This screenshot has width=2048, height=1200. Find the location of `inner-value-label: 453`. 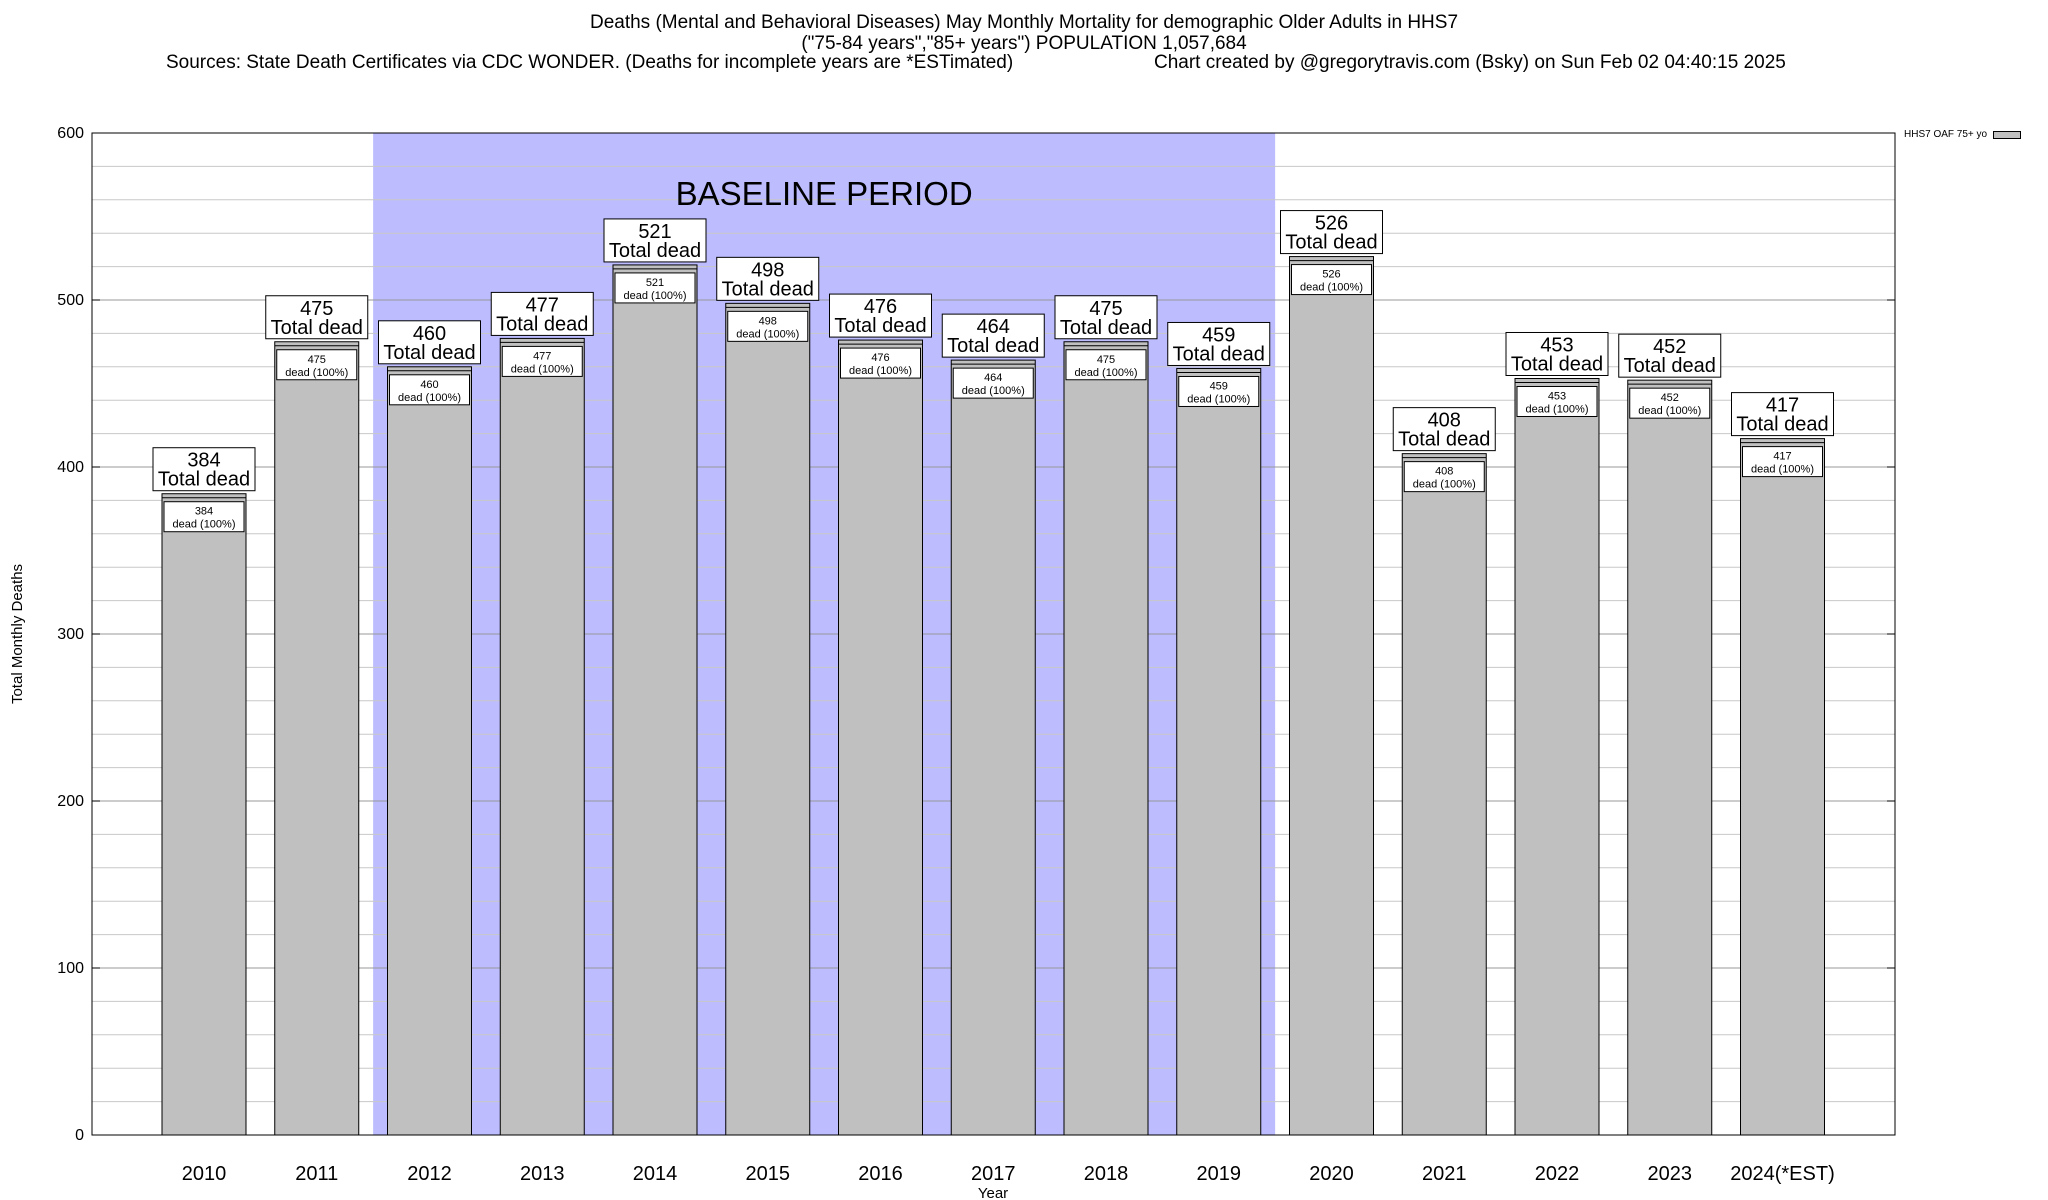

inner-value-label: 453 is located at coordinates (1557, 396).